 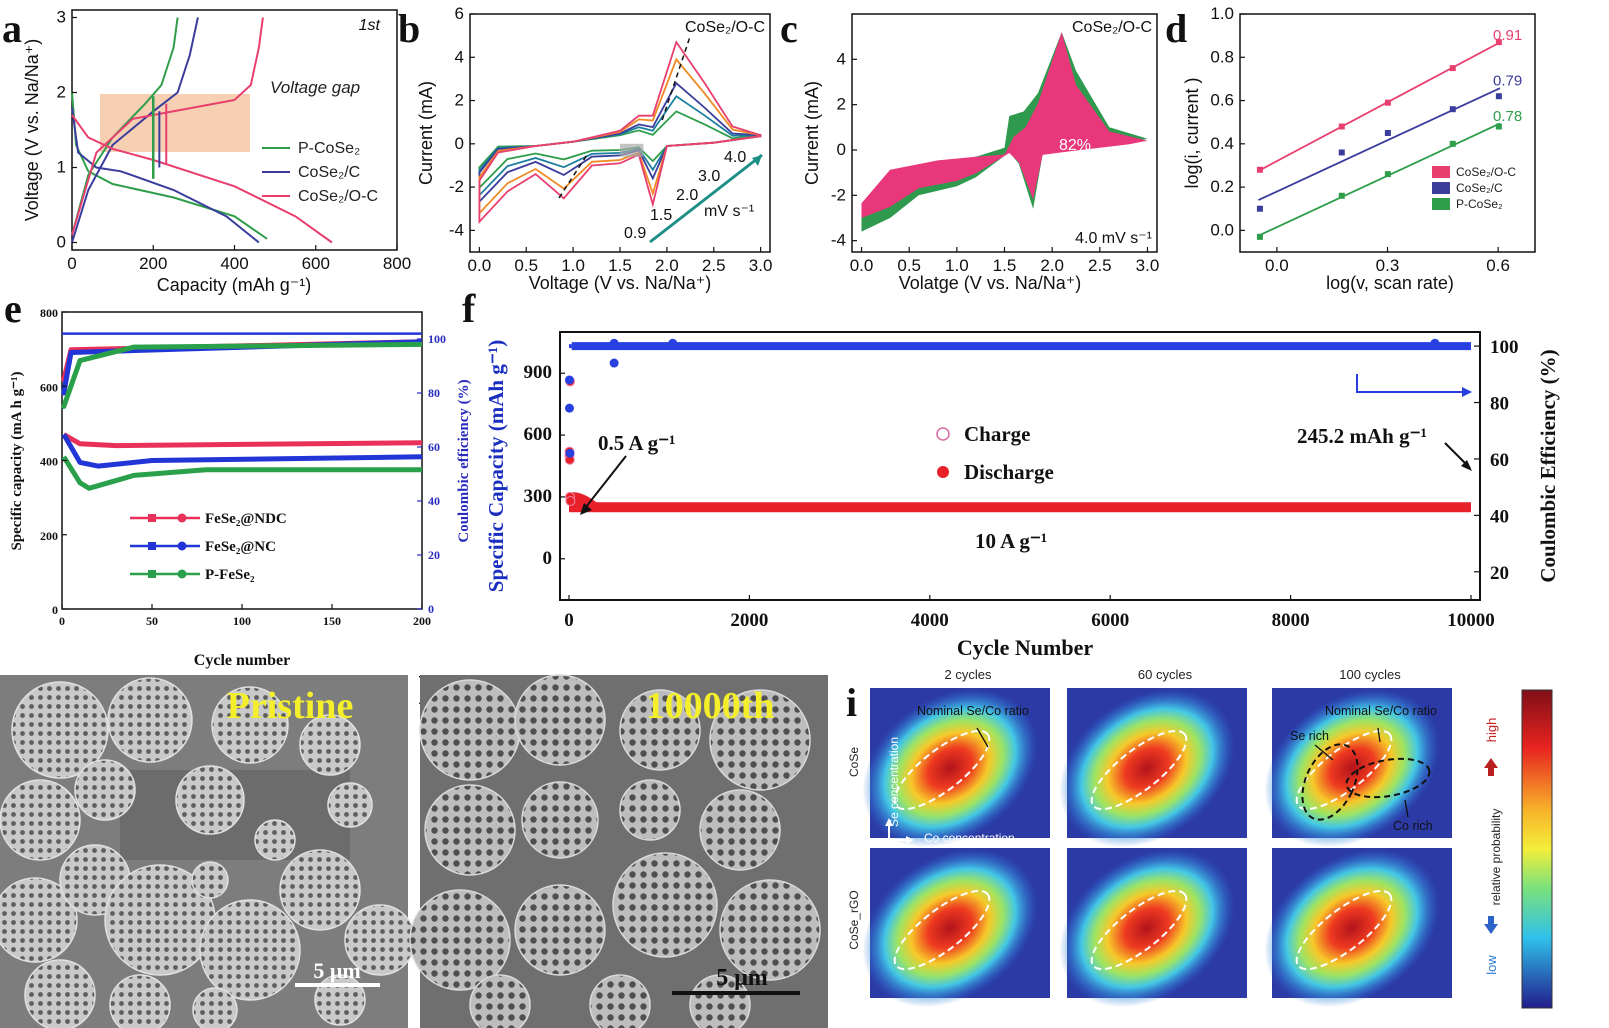 I want to click on panel-b-ylabel: Current (mA), so click(x=426, y=133).